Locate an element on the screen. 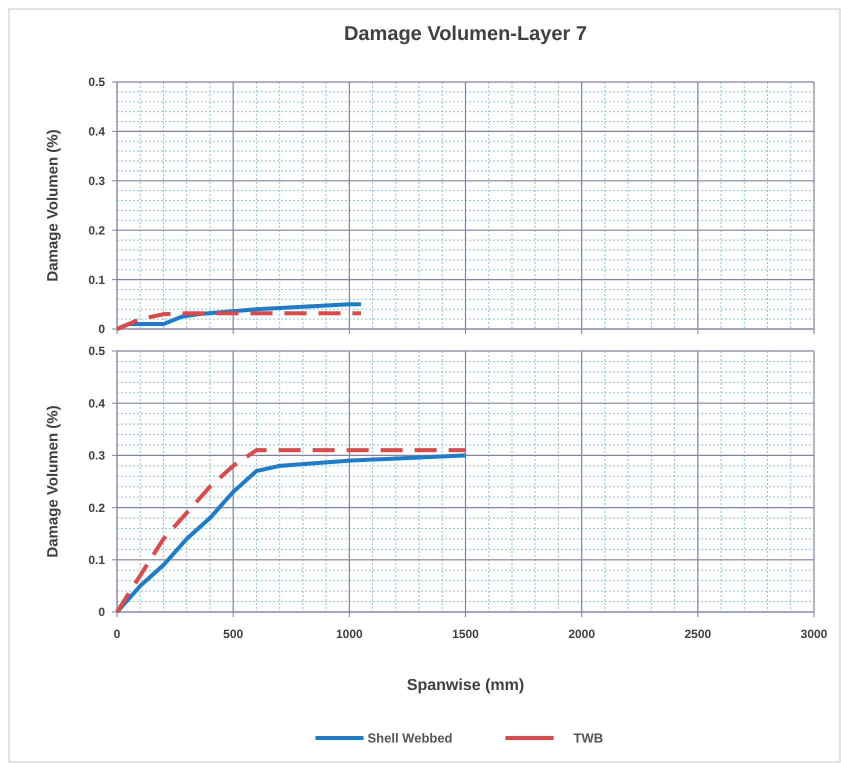  x-tick-label: 2000 is located at coordinates (582, 634).